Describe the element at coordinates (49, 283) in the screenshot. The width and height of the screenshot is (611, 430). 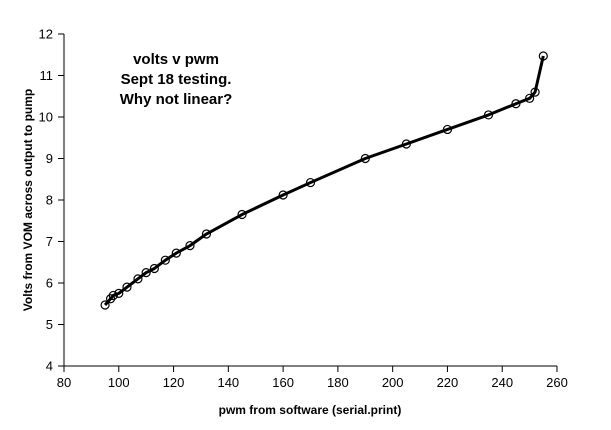
I see `y-tick-label: 6` at that location.